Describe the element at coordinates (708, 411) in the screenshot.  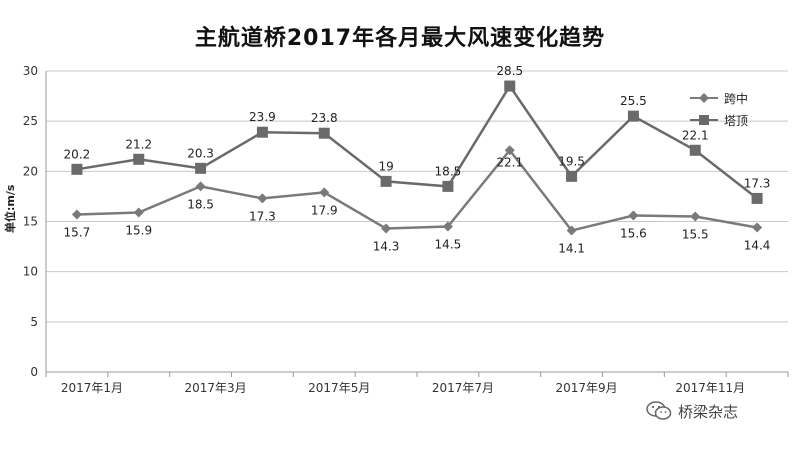
I see `watermark-text: 桥梁杂志` at that location.